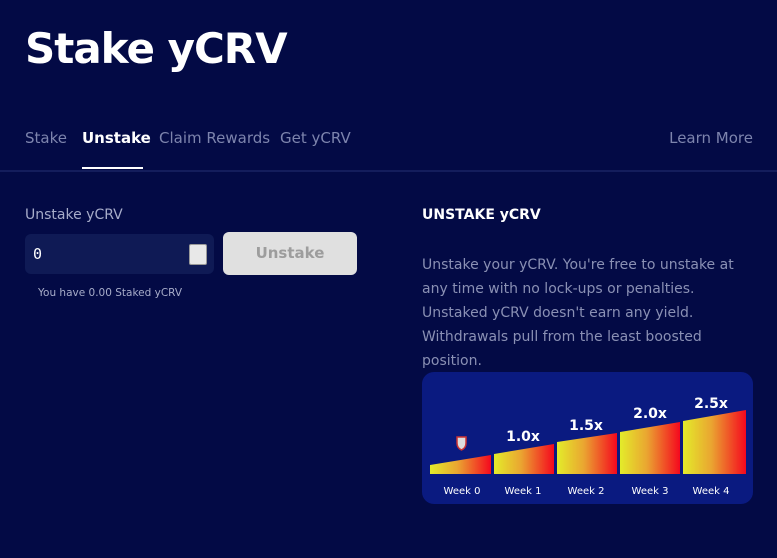 The height and width of the screenshot is (558, 777). What do you see at coordinates (586, 491) in the screenshot?
I see `week-label: Week 2` at bounding box center [586, 491].